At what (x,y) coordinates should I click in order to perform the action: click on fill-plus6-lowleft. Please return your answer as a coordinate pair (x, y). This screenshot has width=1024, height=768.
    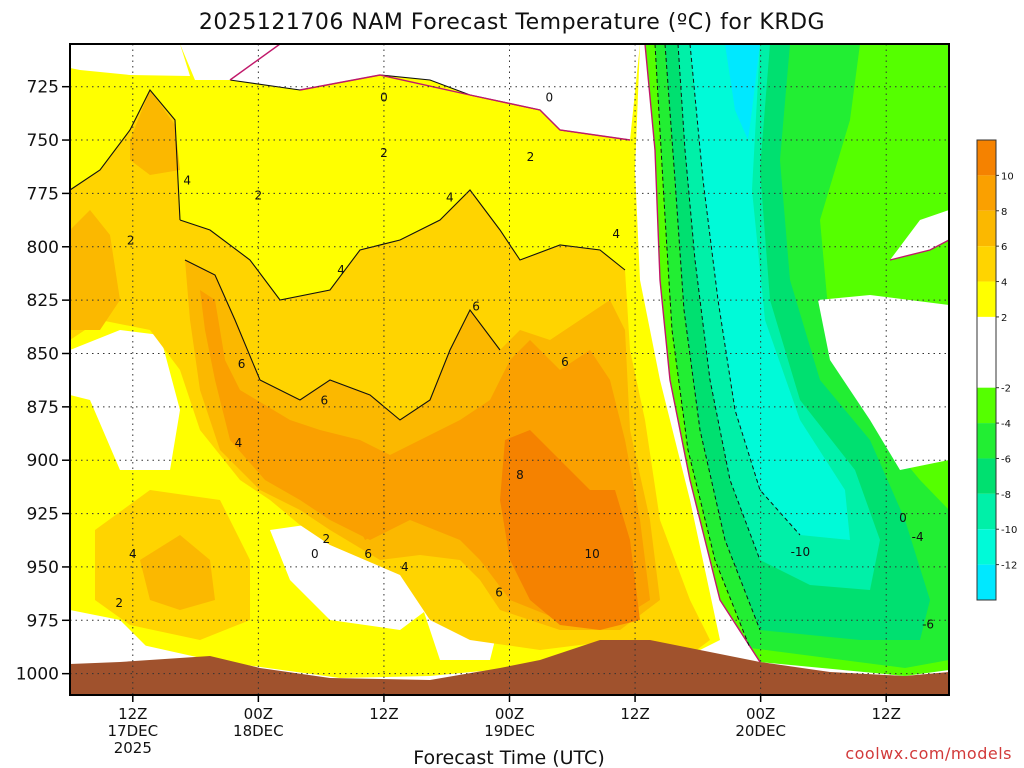
    Looking at the image, I should click on (177, 572).